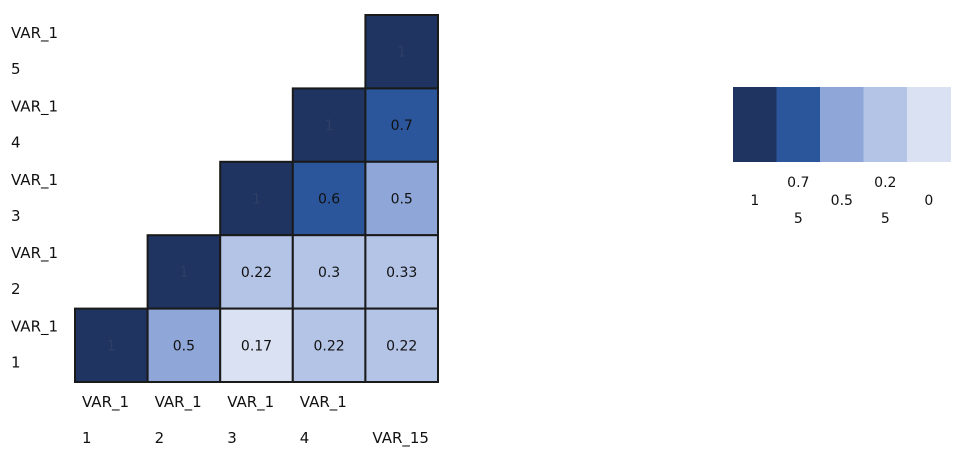 This screenshot has width=959, height=461. I want to click on legend-tick-label: 0.5, so click(842, 201).